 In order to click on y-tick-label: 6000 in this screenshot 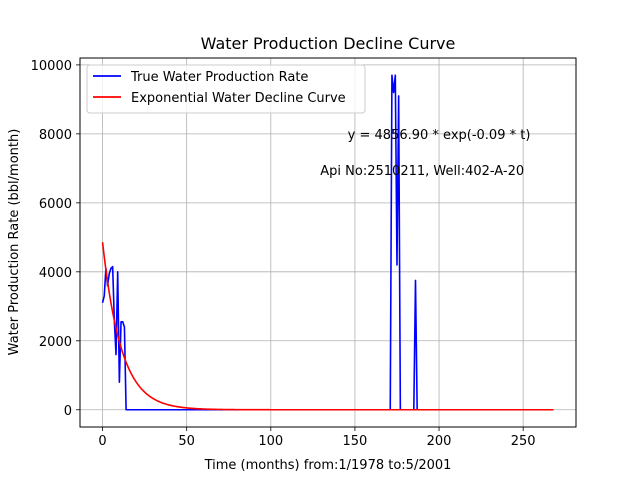, I will do `click(55, 204)`.